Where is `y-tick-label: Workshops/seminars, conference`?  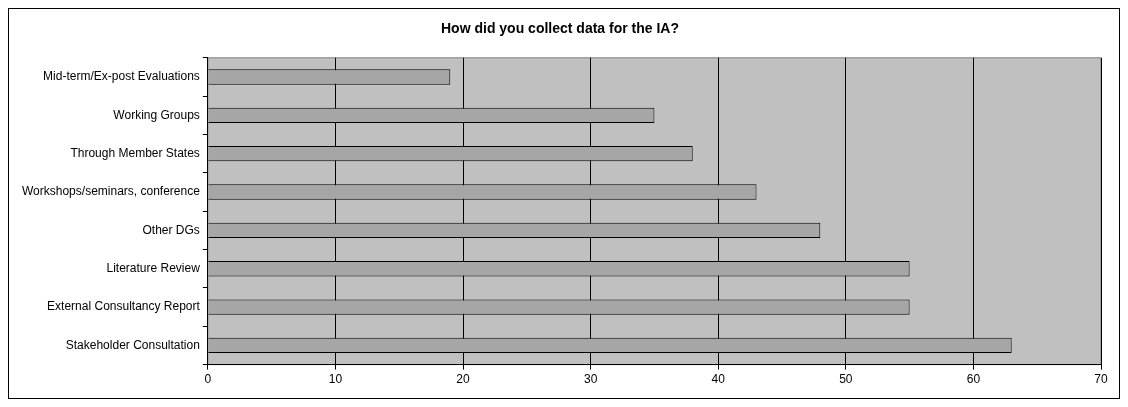 y-tick-label: Workshops/seminars, conference is located at coordinates (111, 191).